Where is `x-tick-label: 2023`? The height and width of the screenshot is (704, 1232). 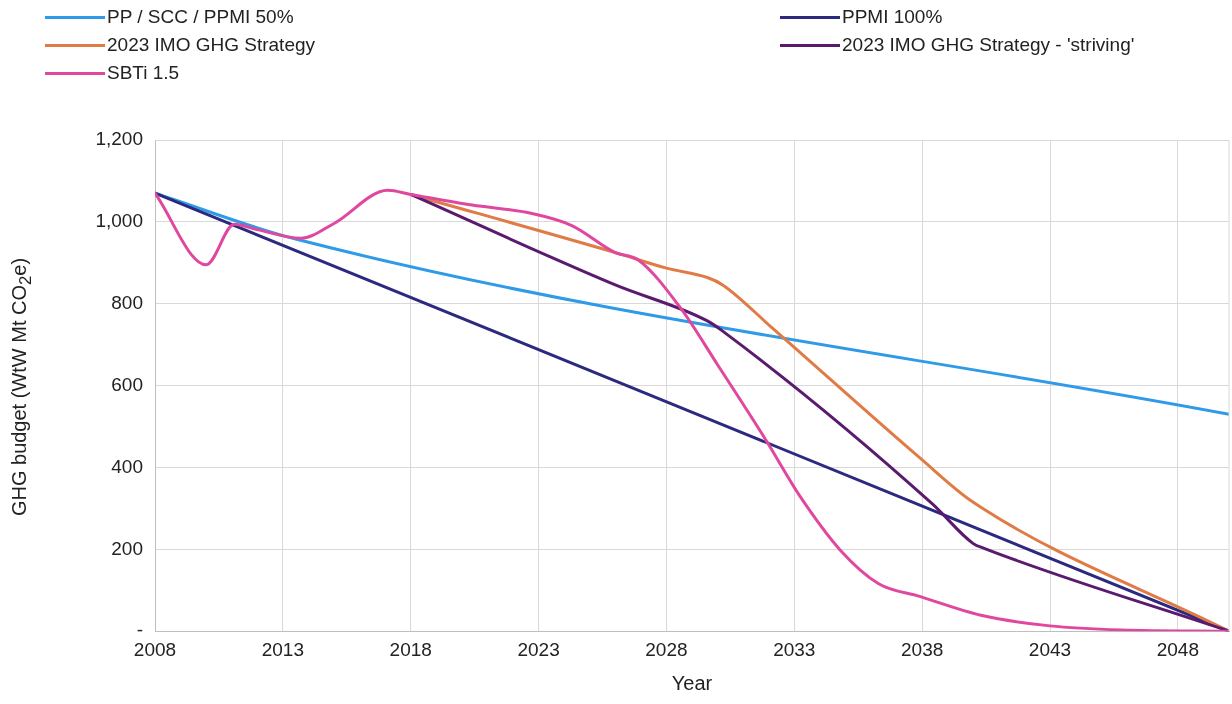
x-tick-label: 2023 is located at coordinates (538, 649).